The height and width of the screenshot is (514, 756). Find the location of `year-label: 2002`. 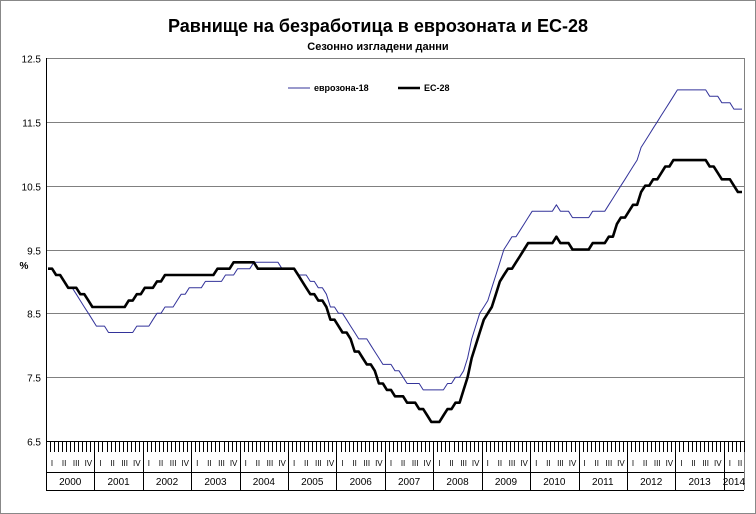

year-label: 2002 is located at coordinates (167, 482).